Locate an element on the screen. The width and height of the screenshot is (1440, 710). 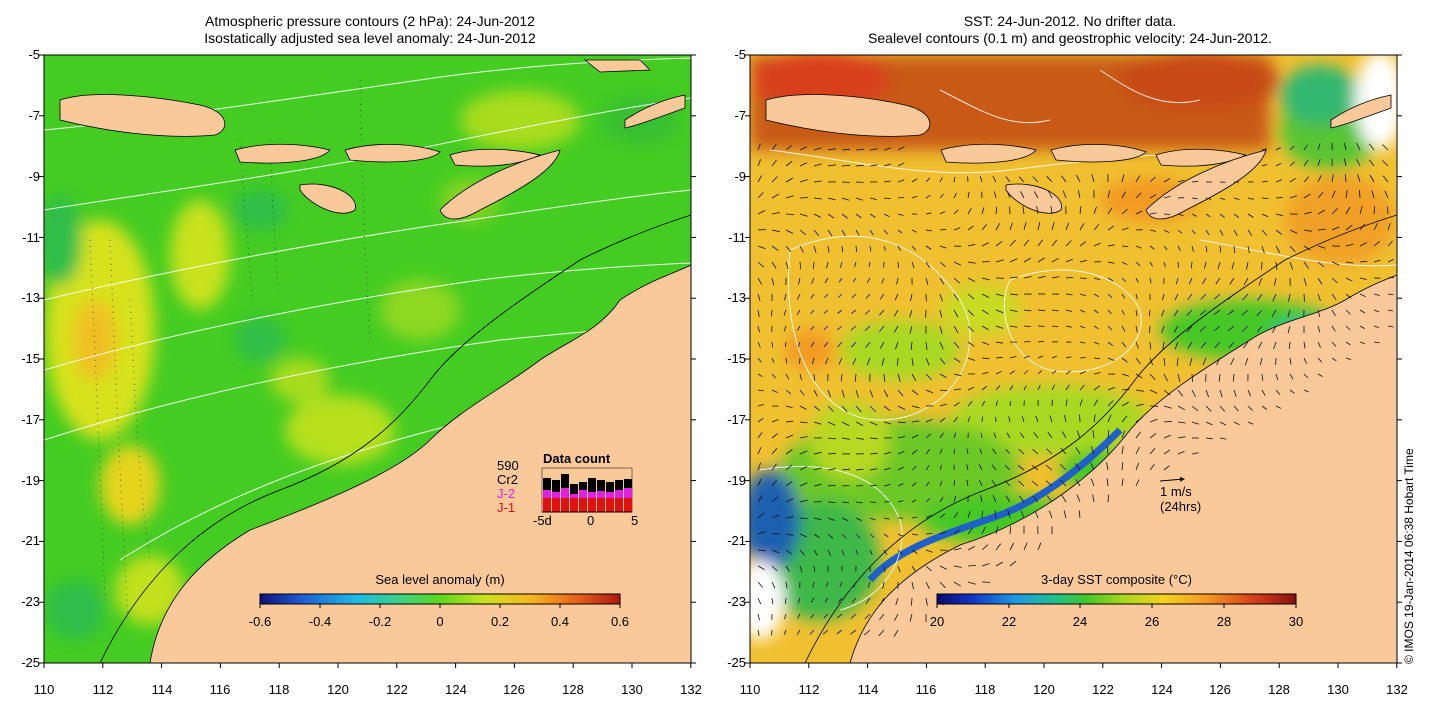
inset-bar is located at coordinates (628, 505).